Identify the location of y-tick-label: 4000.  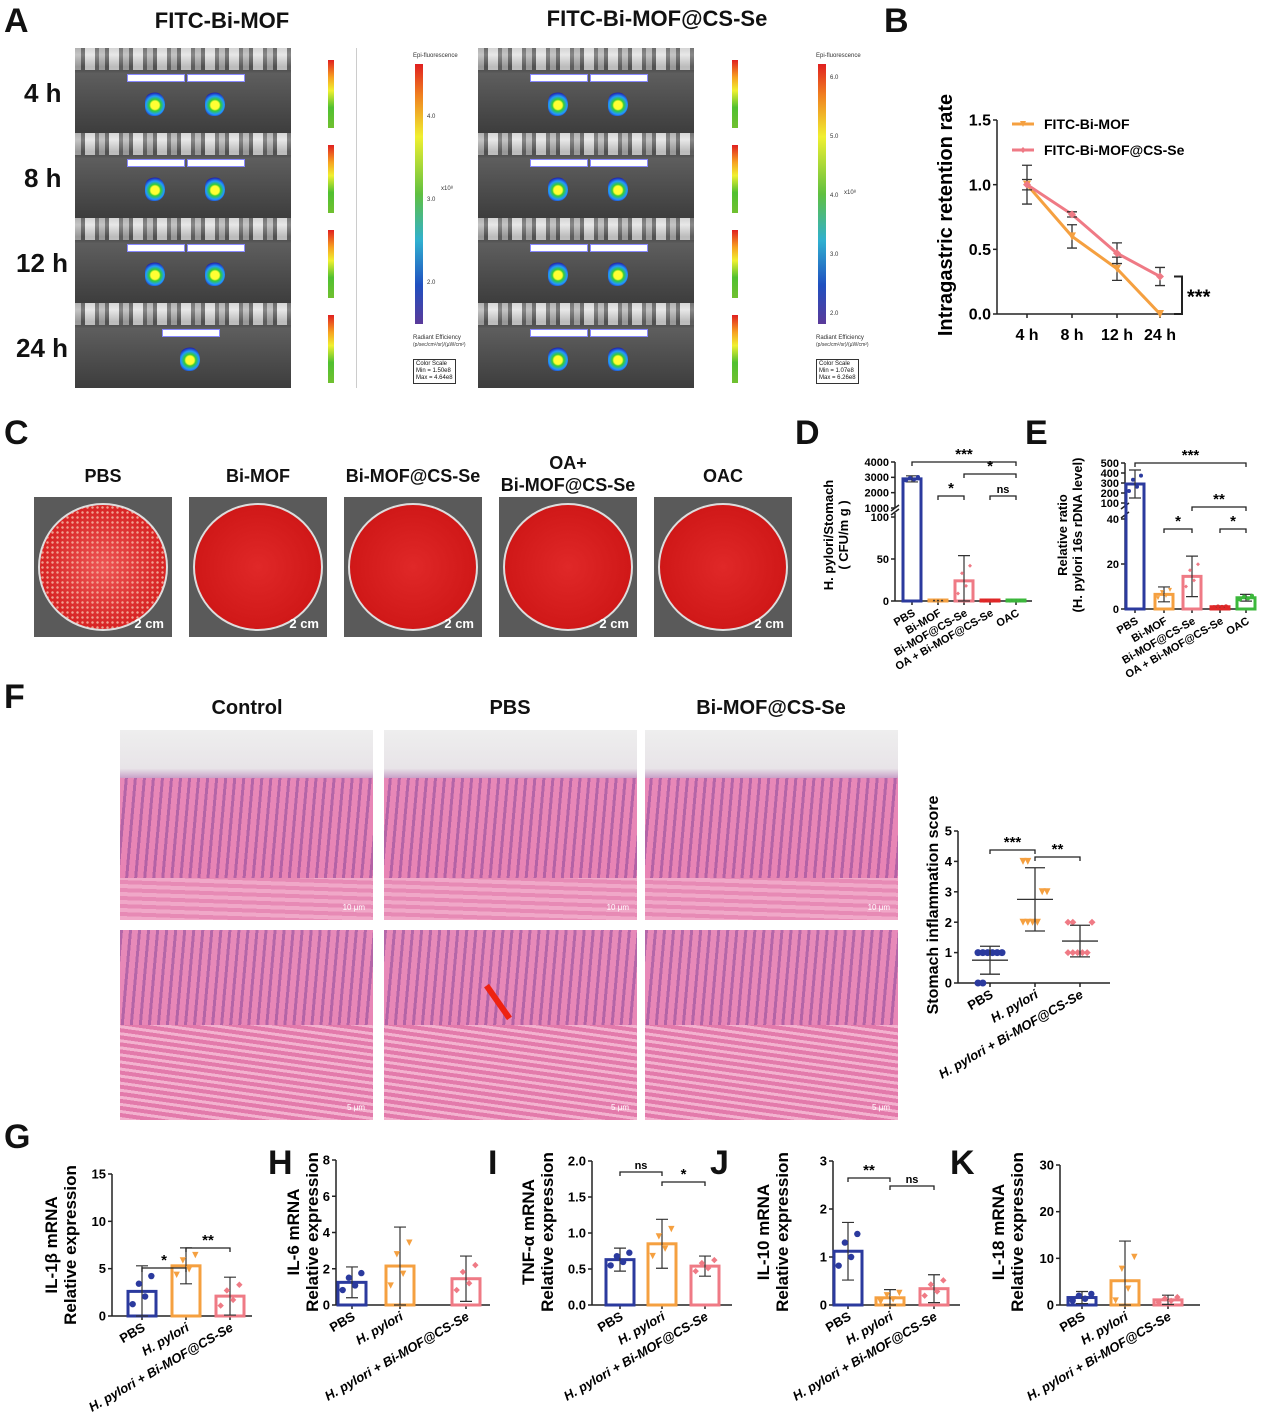
(877, 463).